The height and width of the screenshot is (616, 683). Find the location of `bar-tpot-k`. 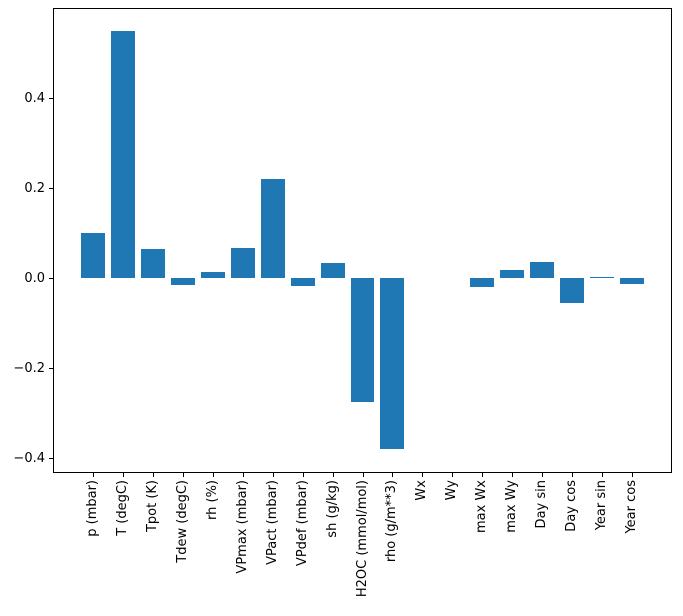

bar-tpot-k is located at coordinates (153, 264).